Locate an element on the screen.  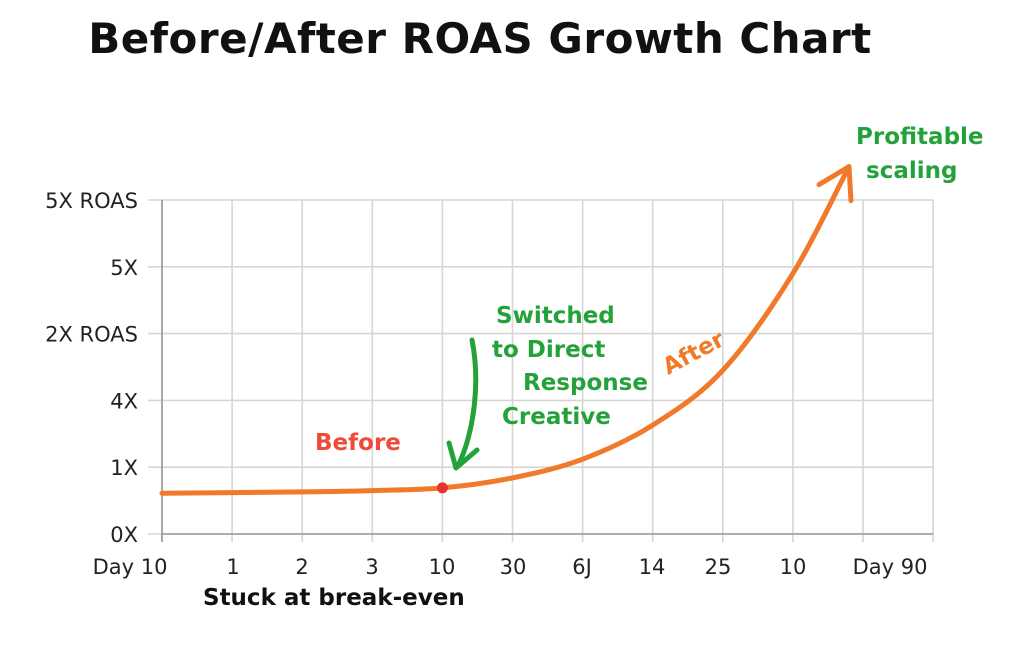
chart-title: Before/After ROAS Growth Chart is located at coordinates (480, 38).